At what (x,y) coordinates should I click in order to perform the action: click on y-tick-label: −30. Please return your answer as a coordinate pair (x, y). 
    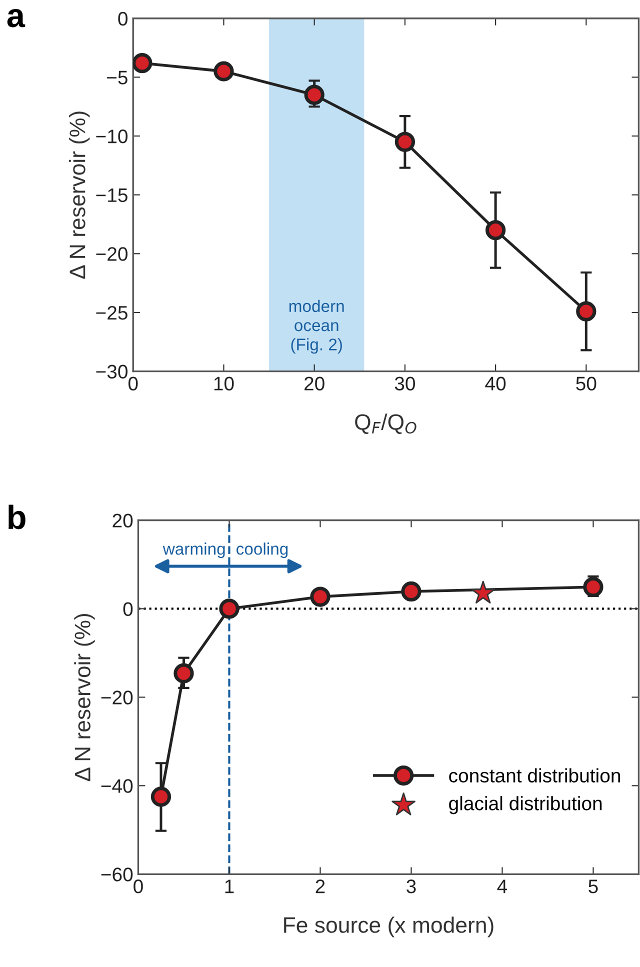
    Looking at the image, I should click on (112, 371).